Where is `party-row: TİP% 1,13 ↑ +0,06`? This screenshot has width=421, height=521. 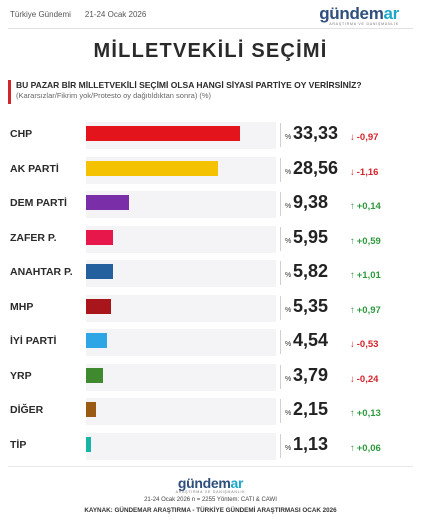
party-row: TİP% 1,13 ↑ +0,06 is located at coordinates (210, 446).